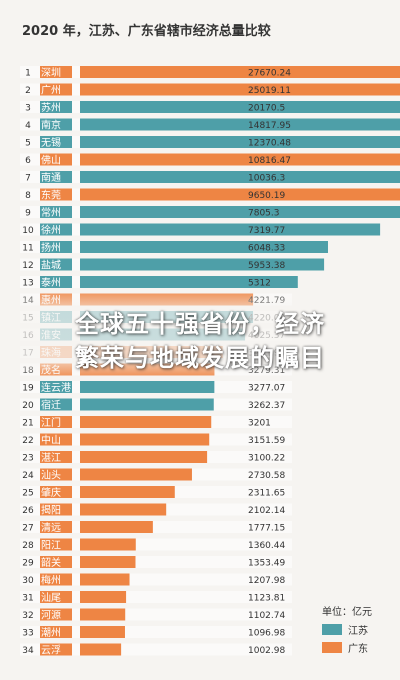 Image resolution: width=400 pixels, height=680 pixels. What do you see at coordinates (266, 529) in the screenshot?
I see `value-label: 1777.15` at bounding box center [266, 529].